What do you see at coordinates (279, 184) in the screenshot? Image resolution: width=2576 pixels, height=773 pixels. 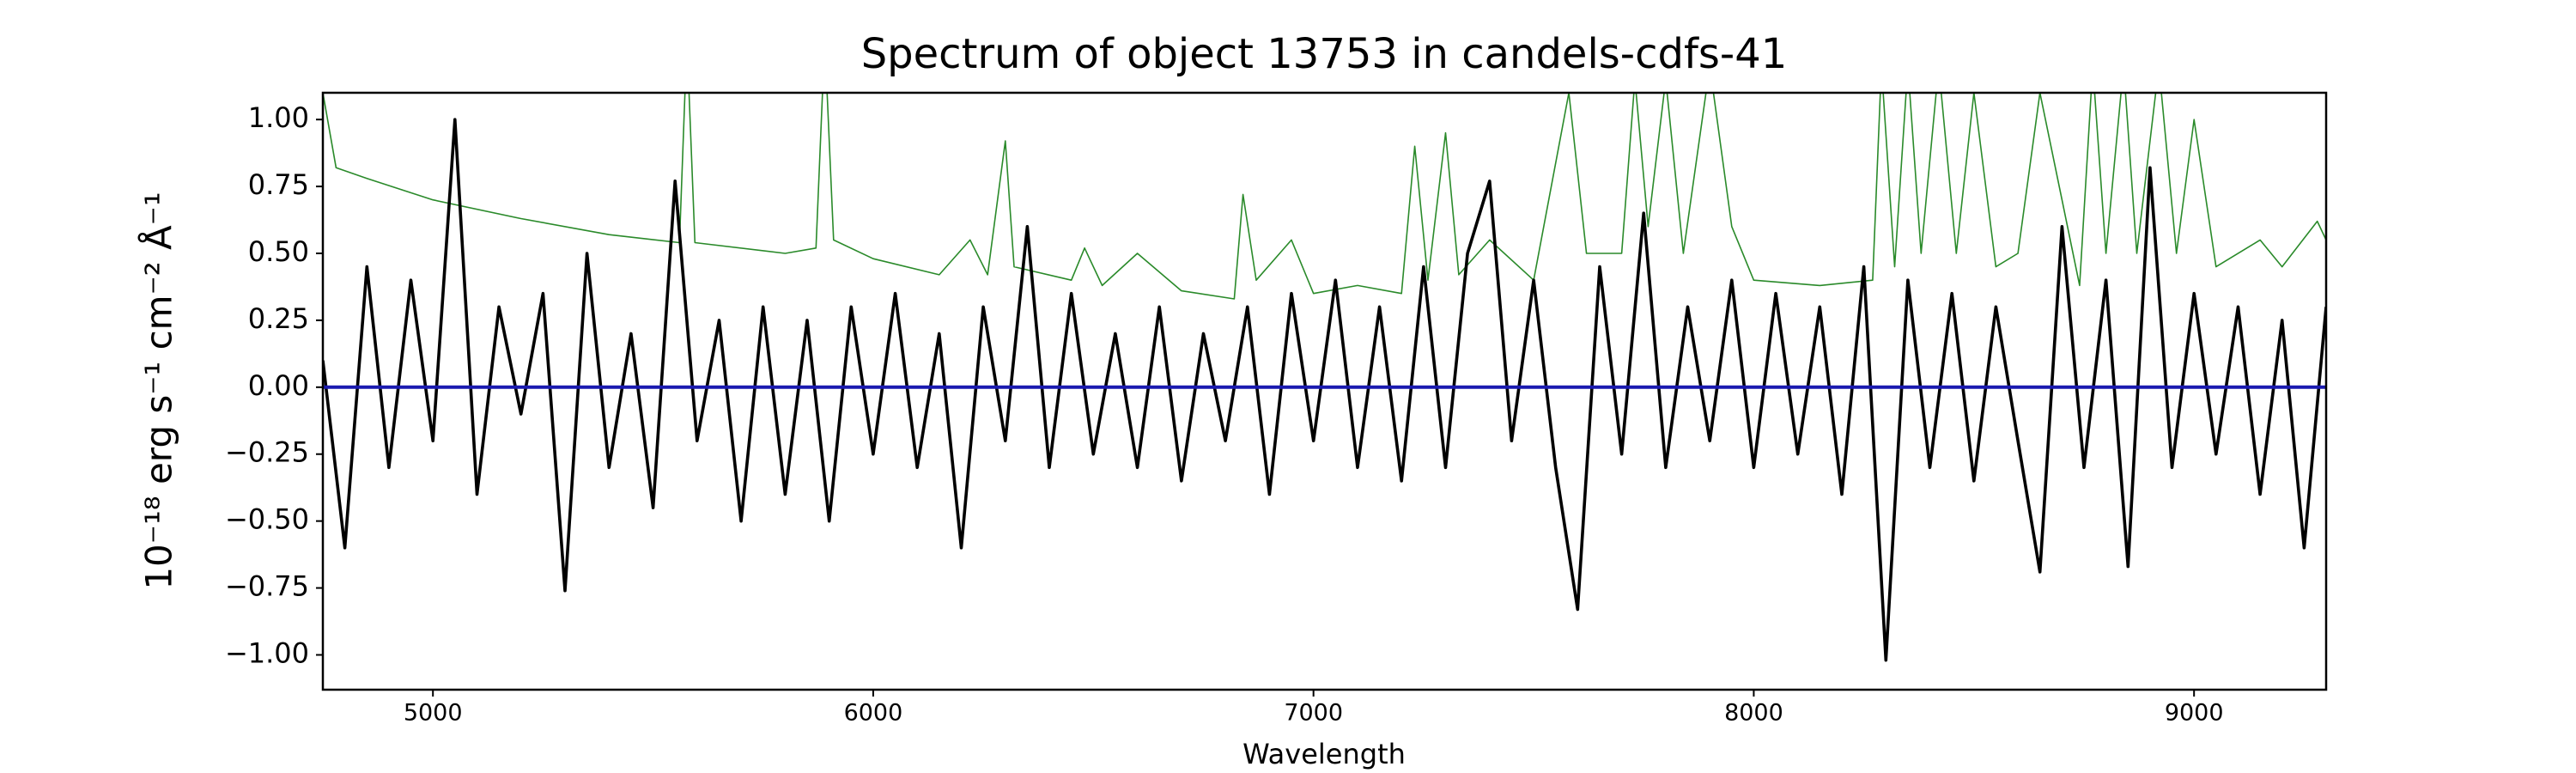 I see `y-tick-label: 0.75` at bounding box center [279, 184].